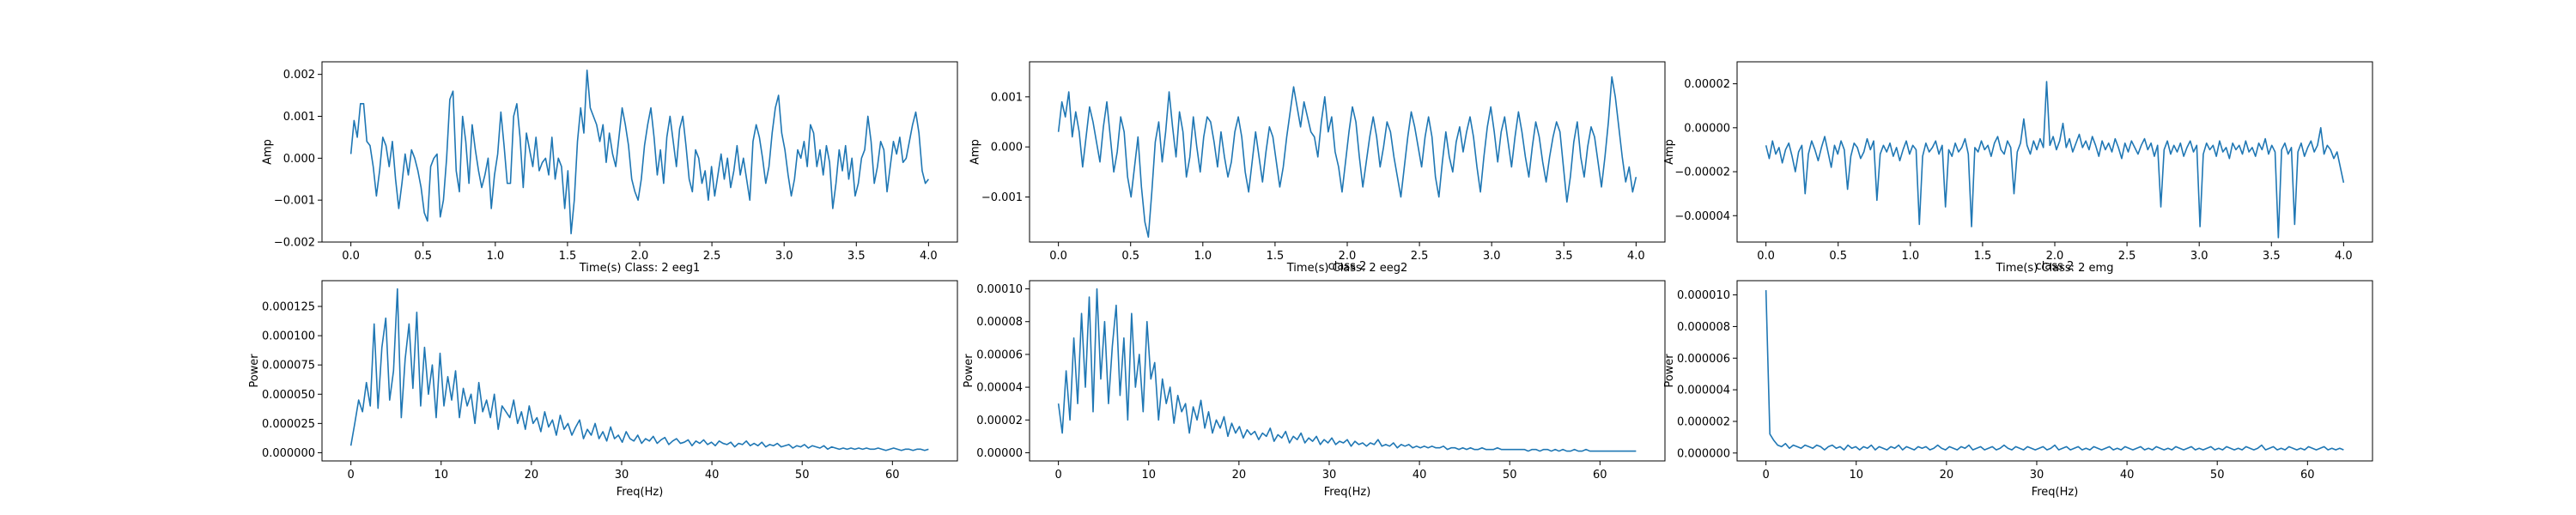 The height and width of the screenshot is (515, 2576). Describe the element at coordinates (351, 256) in the screenshot. I see `eeg1-time-xtick-label: 0.0` at that location.